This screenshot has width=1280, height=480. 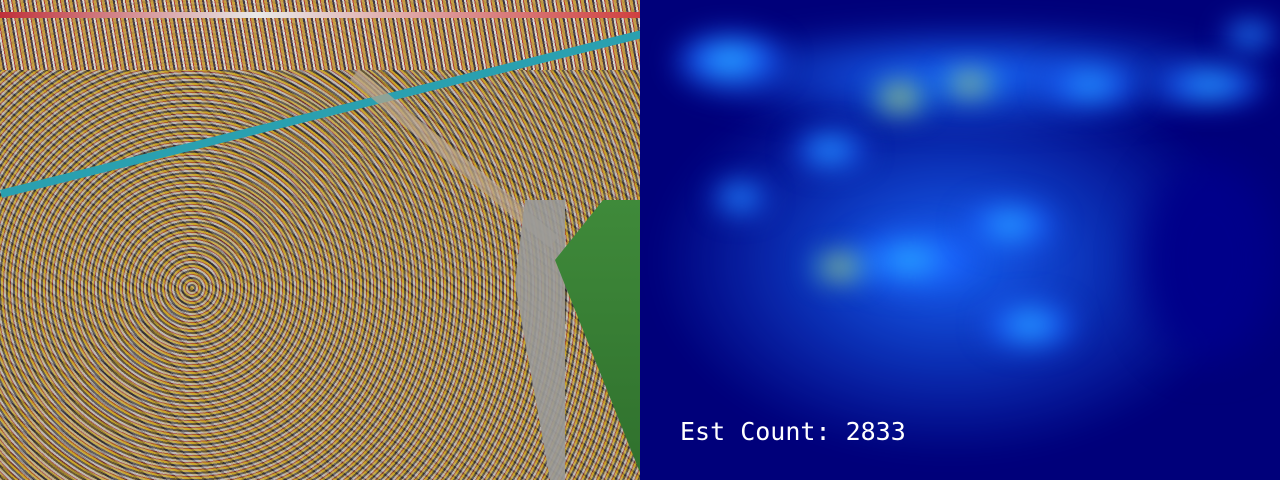 I want to click on estimated-count-label: Est Count: 2833, so click(x=793, y=431).